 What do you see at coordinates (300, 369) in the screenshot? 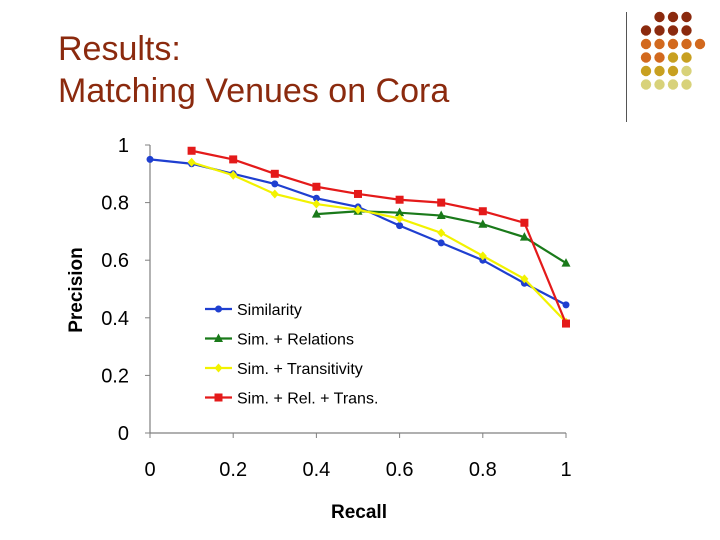
I see `legend-label: Sim. + Transitivity` at bounding box center [300, 369].